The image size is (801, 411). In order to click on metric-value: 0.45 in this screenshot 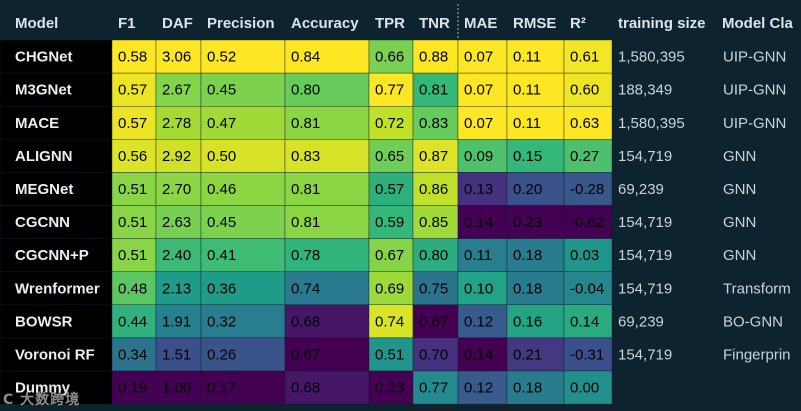, I will do `click(221, 90)`.